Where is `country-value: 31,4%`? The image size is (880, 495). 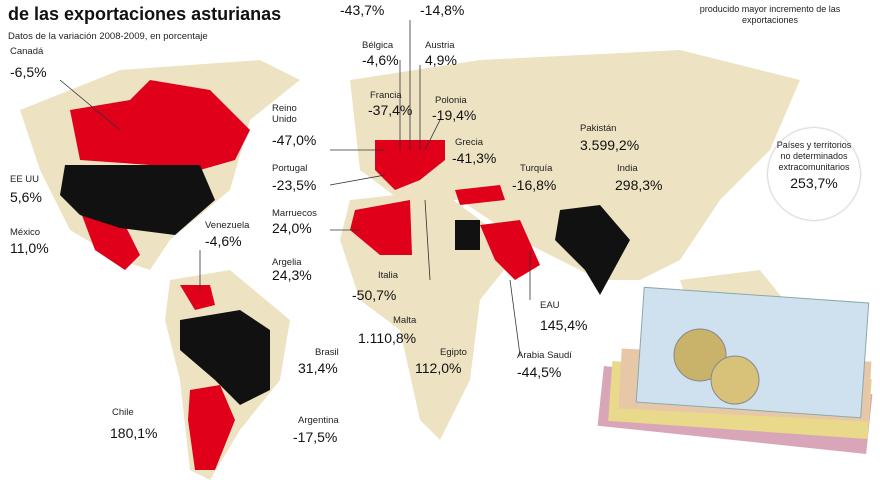 country-value: 31,4% is located at coordinates (318, 368).